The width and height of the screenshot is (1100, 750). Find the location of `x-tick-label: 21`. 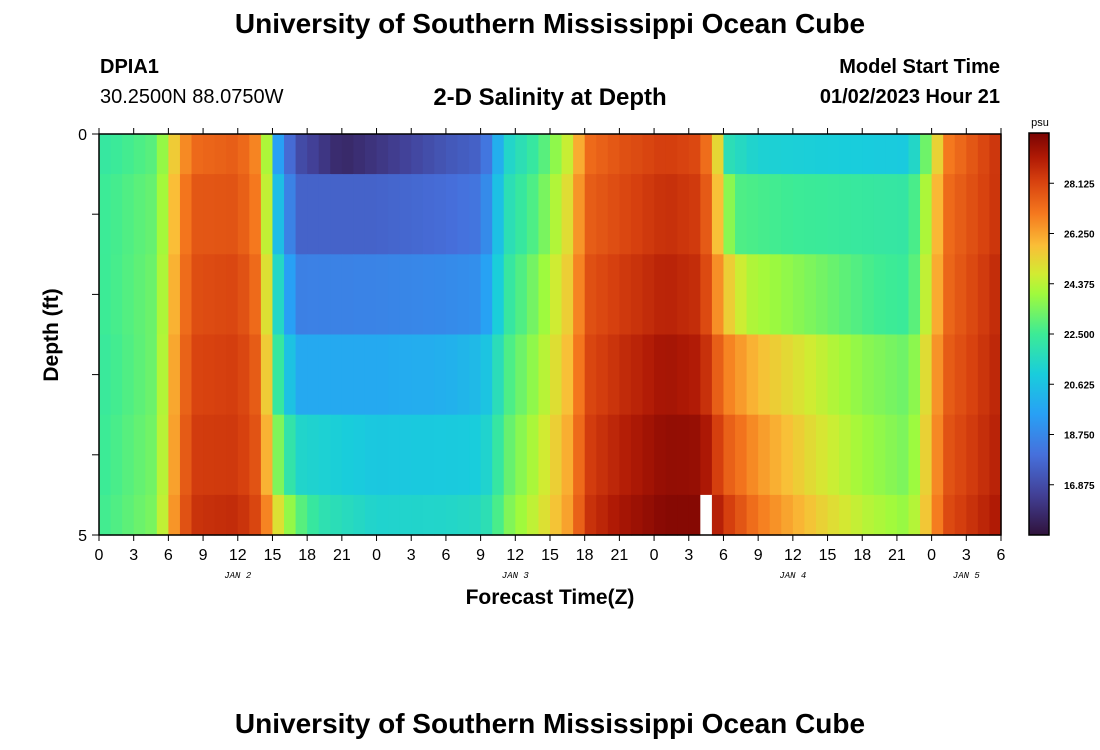

x-tick-label: 21 is located at coordinates (897, 555).